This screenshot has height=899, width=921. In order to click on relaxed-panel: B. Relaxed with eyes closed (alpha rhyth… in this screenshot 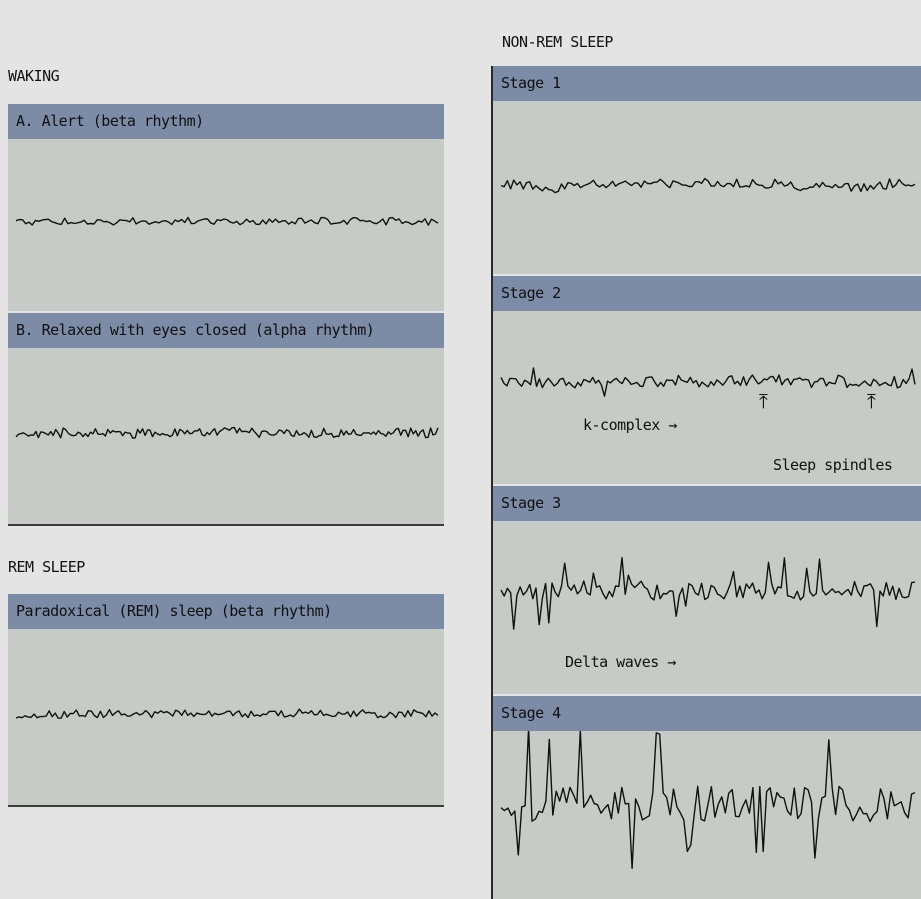, I will do `click(226, 419)`.